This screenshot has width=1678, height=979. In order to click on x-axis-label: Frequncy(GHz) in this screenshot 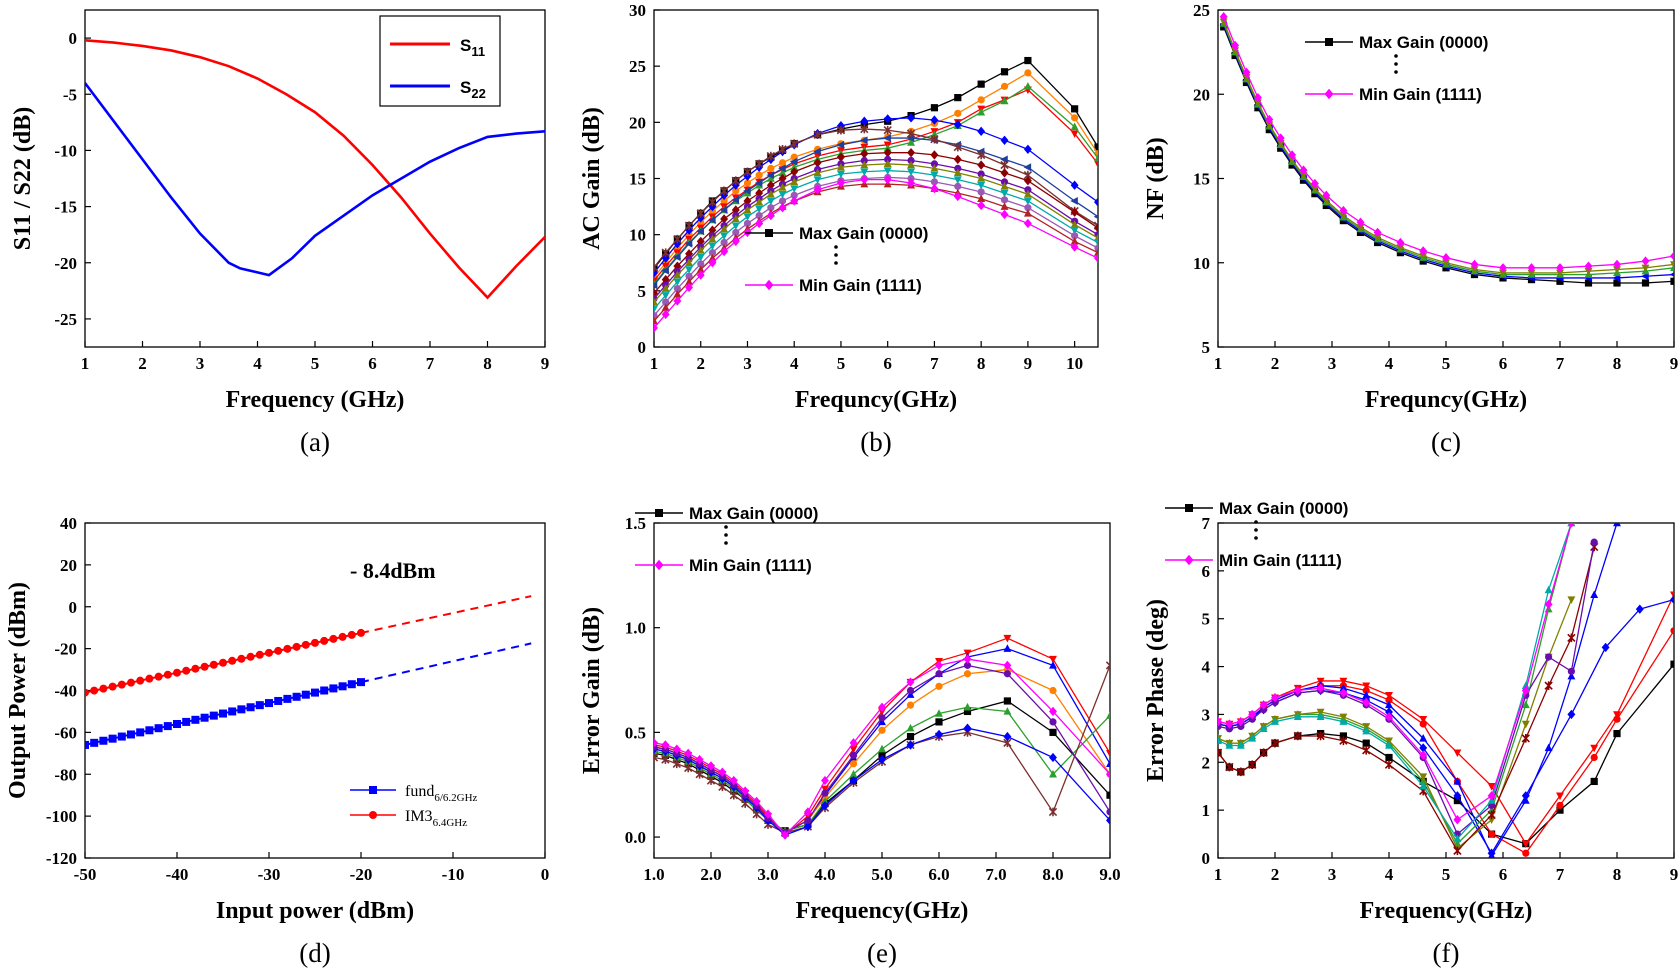, I will do `click(1446, 400)`.